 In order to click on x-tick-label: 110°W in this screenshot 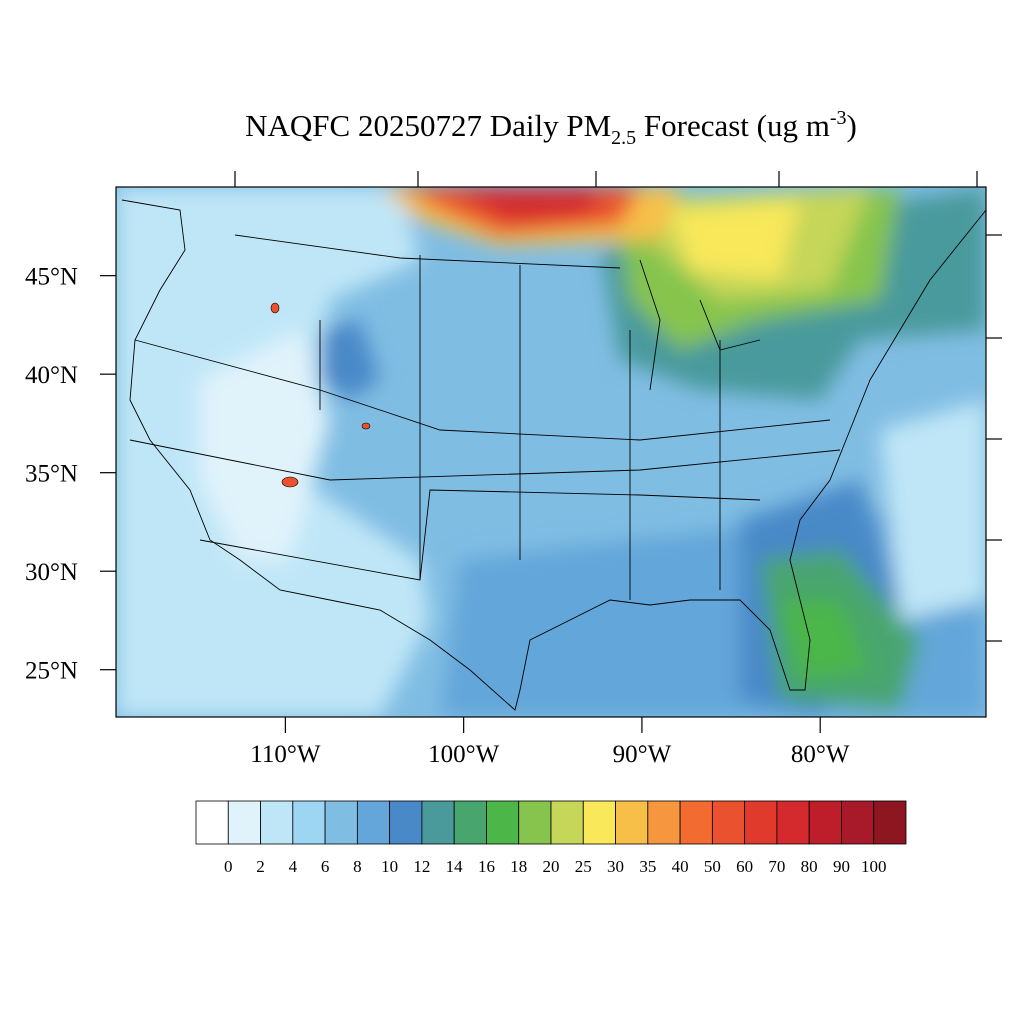, I will do `click(285, 754)`.